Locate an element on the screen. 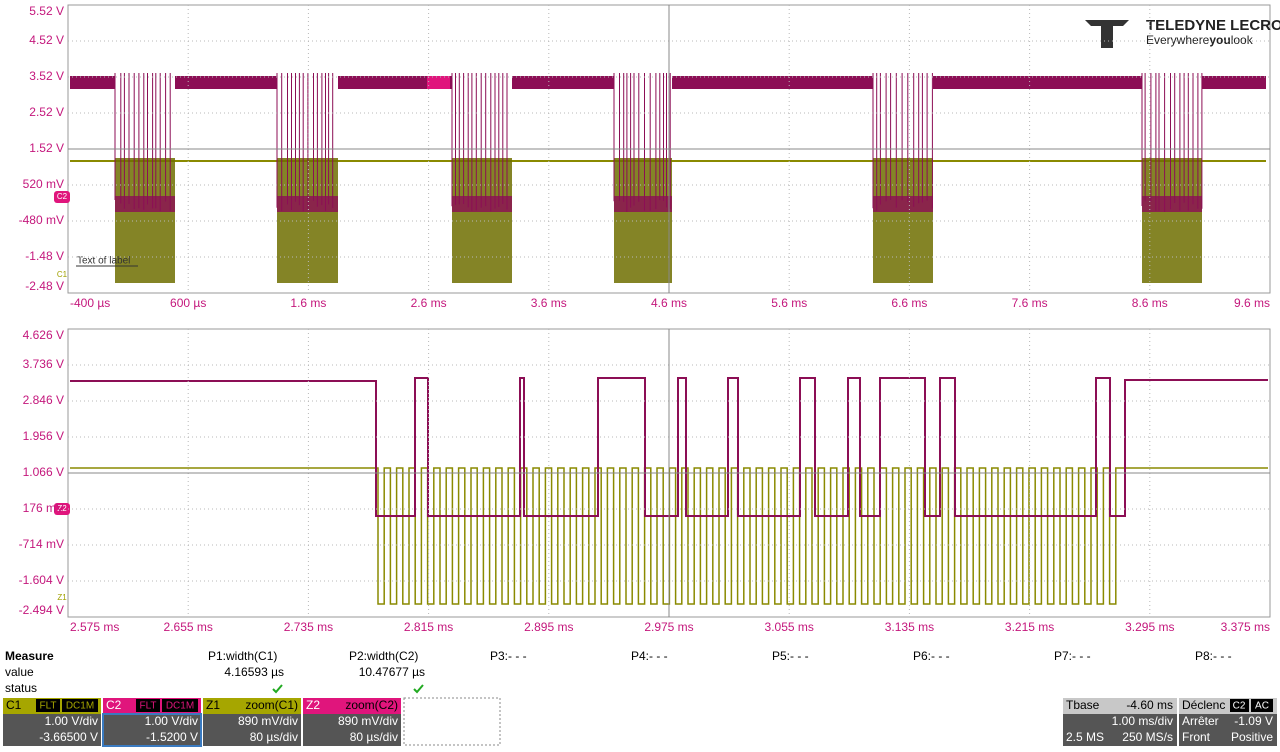  y-axis-label: 1.52 V is located at coordinates (46, 148).